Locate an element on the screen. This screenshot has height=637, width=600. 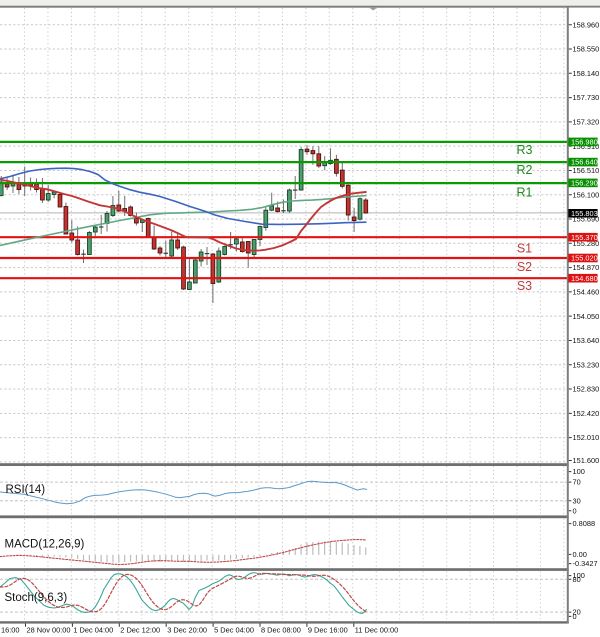
svg-text: MACD(12,26,9) is located at coordinates (45, 544).